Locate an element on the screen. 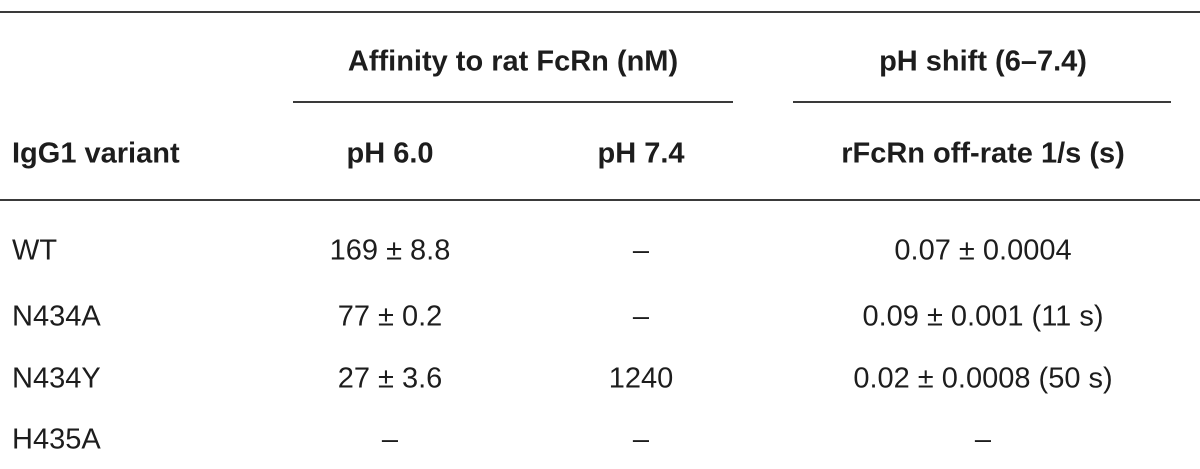  row-label: H435A is located at coordinates (56, 440).